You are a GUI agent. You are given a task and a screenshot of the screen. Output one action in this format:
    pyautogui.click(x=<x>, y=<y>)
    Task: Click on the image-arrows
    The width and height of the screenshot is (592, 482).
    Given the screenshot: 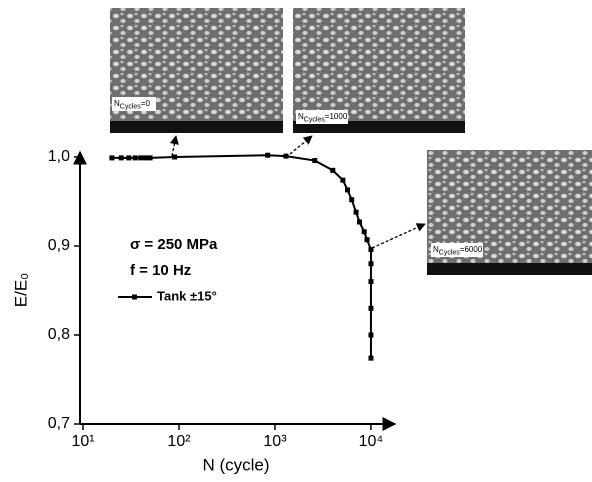 What is the action you would take?
    pyautogui.click(x=297, y=192)
    